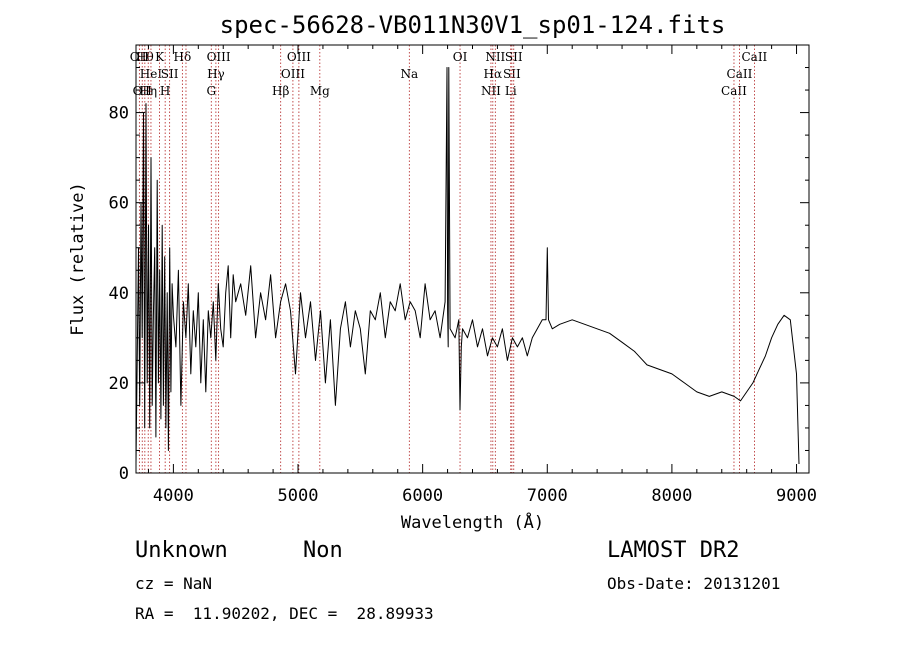  I want to click on x-tick-label: 8000, so click(671, 496).